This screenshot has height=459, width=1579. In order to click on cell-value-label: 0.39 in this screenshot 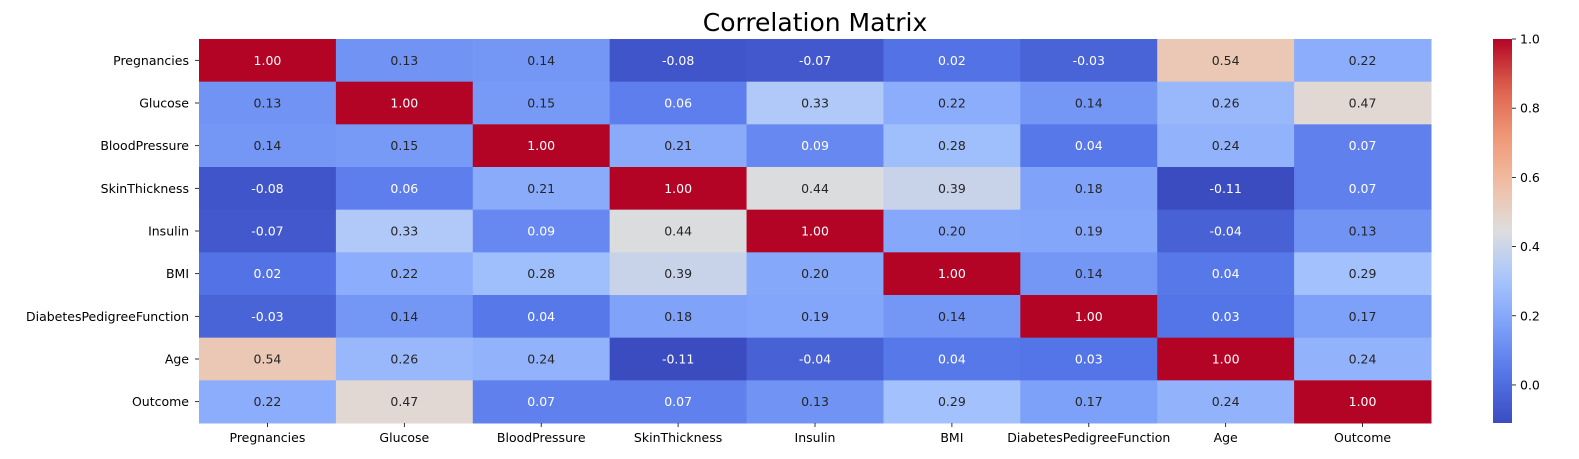, I will do `click(678, 273)`.